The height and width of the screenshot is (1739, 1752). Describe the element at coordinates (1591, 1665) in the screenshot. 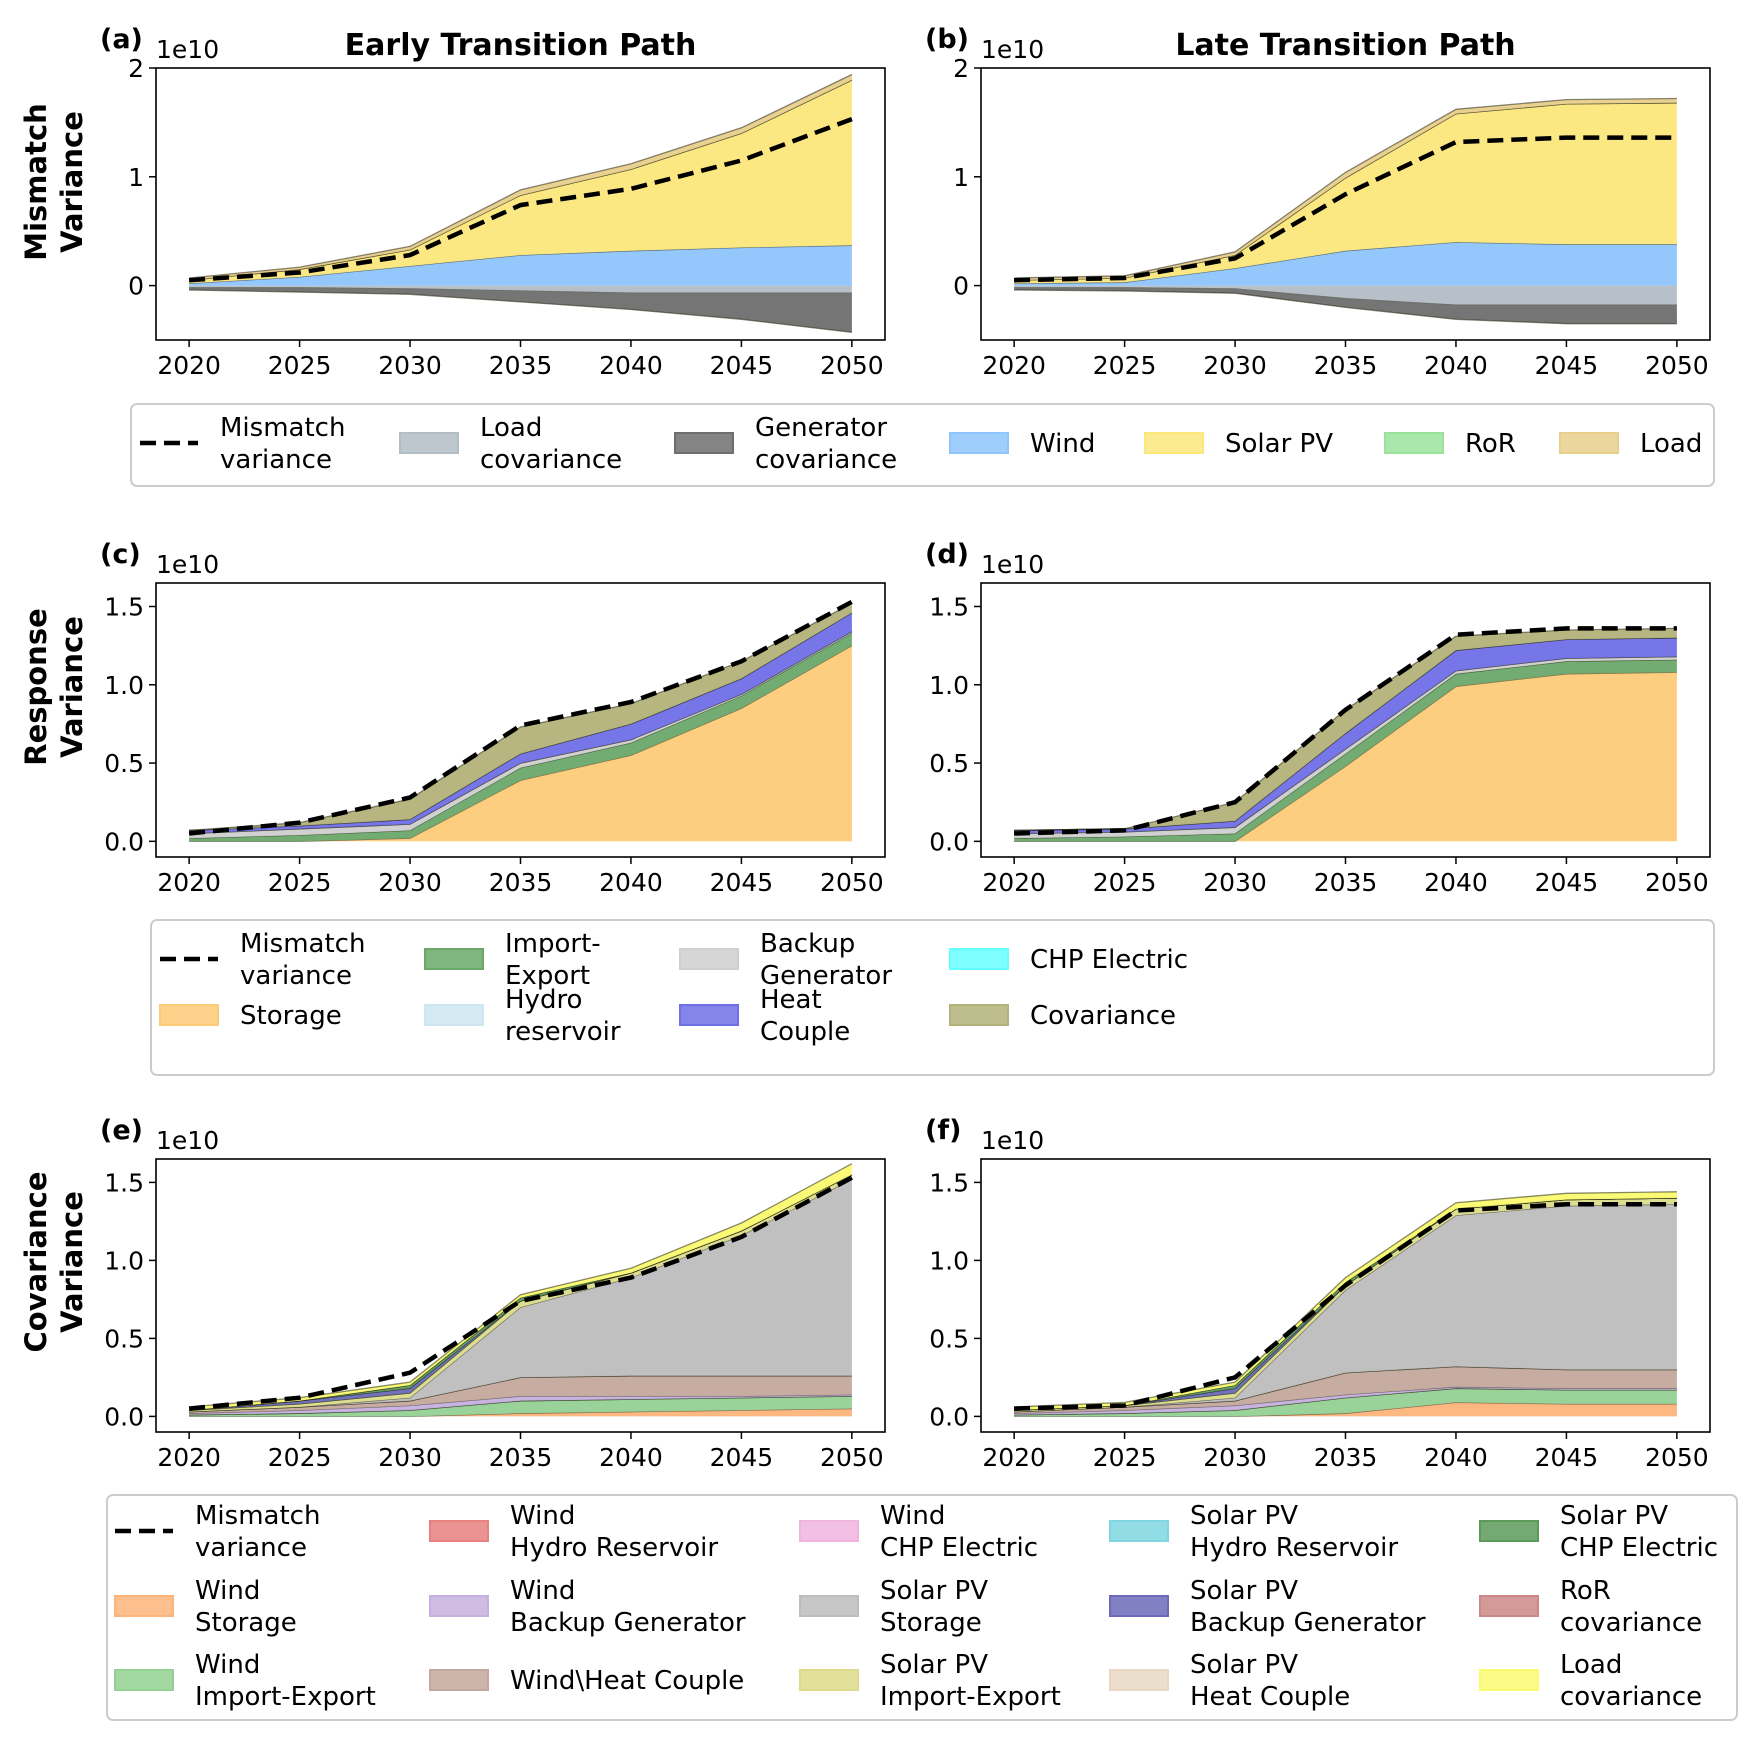

I see `legend-label: Load` at that location.